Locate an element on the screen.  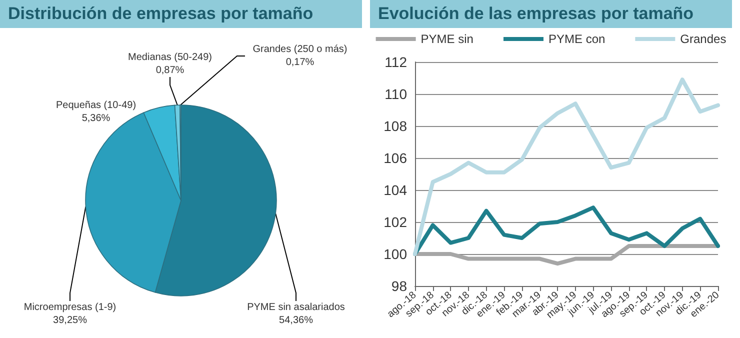
y-tick-label: 112 is located at coordinates (396, 62).